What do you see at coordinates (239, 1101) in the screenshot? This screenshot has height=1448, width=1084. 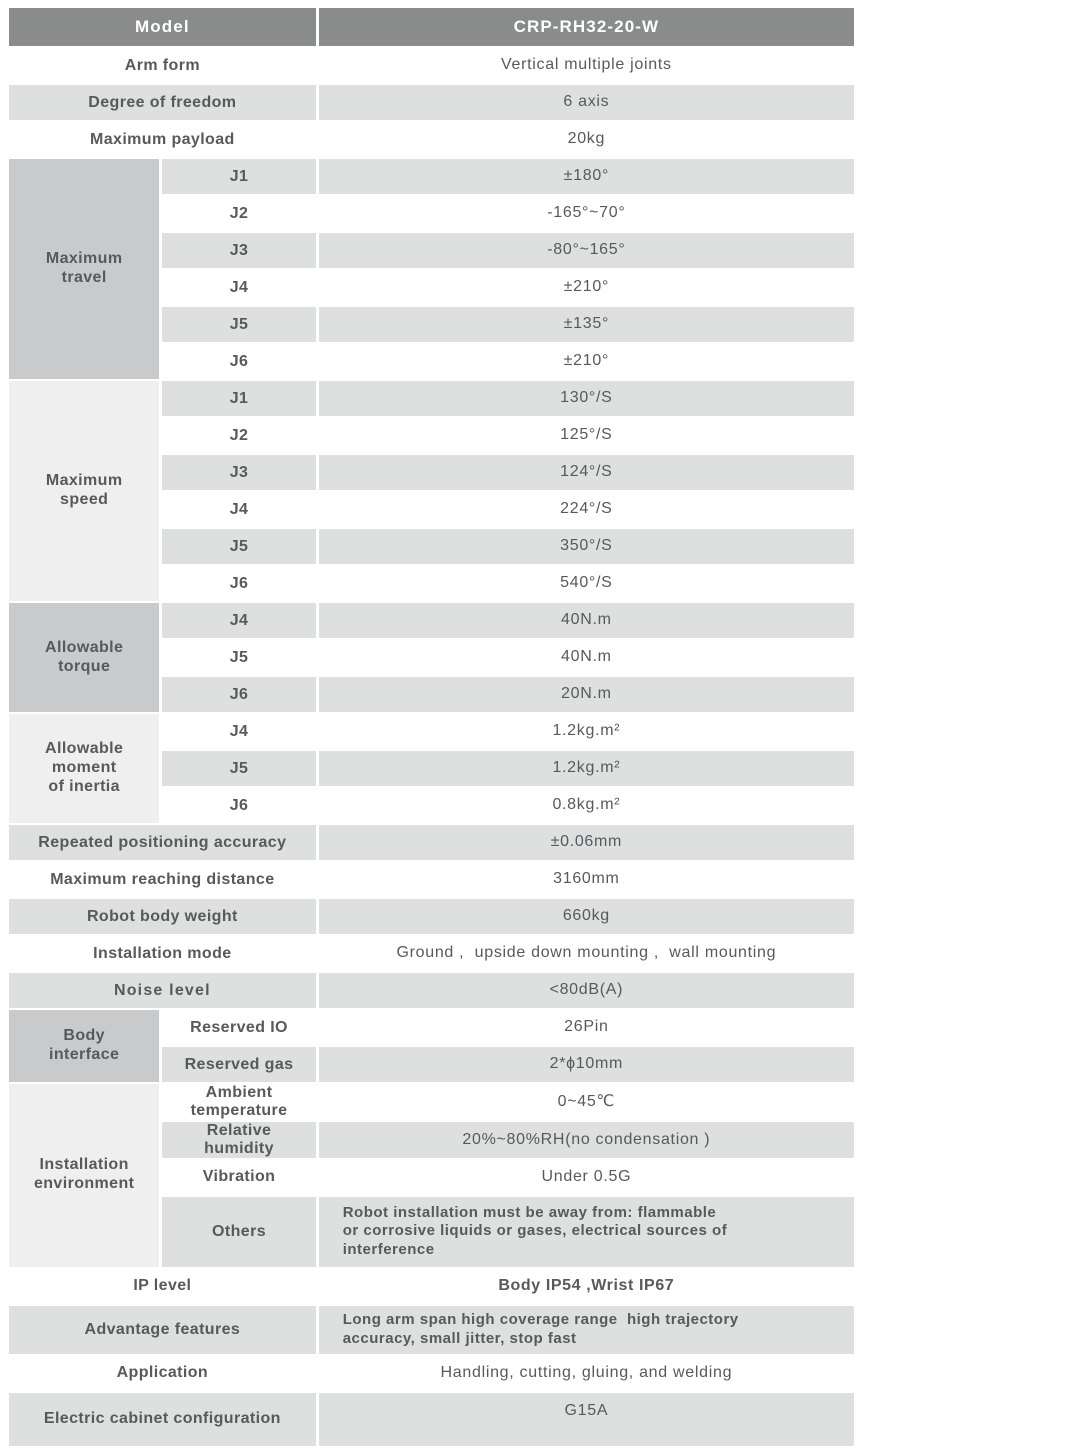 I see `row-label-ambient-temperature: Ambient temperature` at bounding box center [239, 1101].